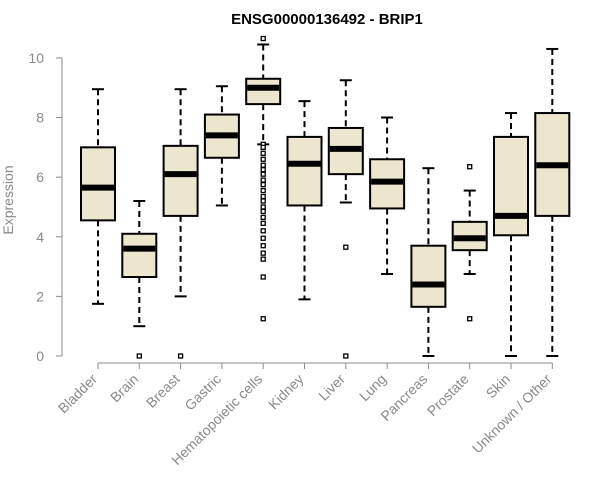  I want to click on y-tick-label-0: 0, so click(40, 356).